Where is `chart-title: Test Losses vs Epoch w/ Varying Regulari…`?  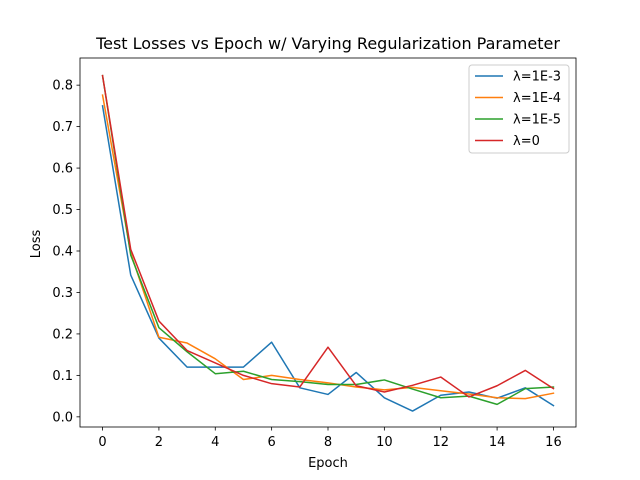 chart-title: Test Losses vs Epoch w/ Varying Regulari… is located at coordinates (327, 43).